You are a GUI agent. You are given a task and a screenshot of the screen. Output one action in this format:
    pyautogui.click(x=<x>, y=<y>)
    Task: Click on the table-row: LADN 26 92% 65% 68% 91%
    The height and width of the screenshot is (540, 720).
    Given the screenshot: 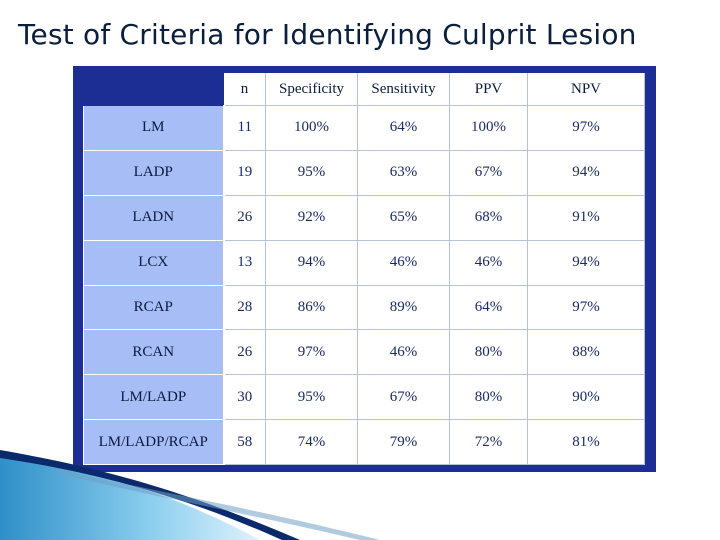 What is the action you would take?
    pyautogui.click(x=364, y=217)
    